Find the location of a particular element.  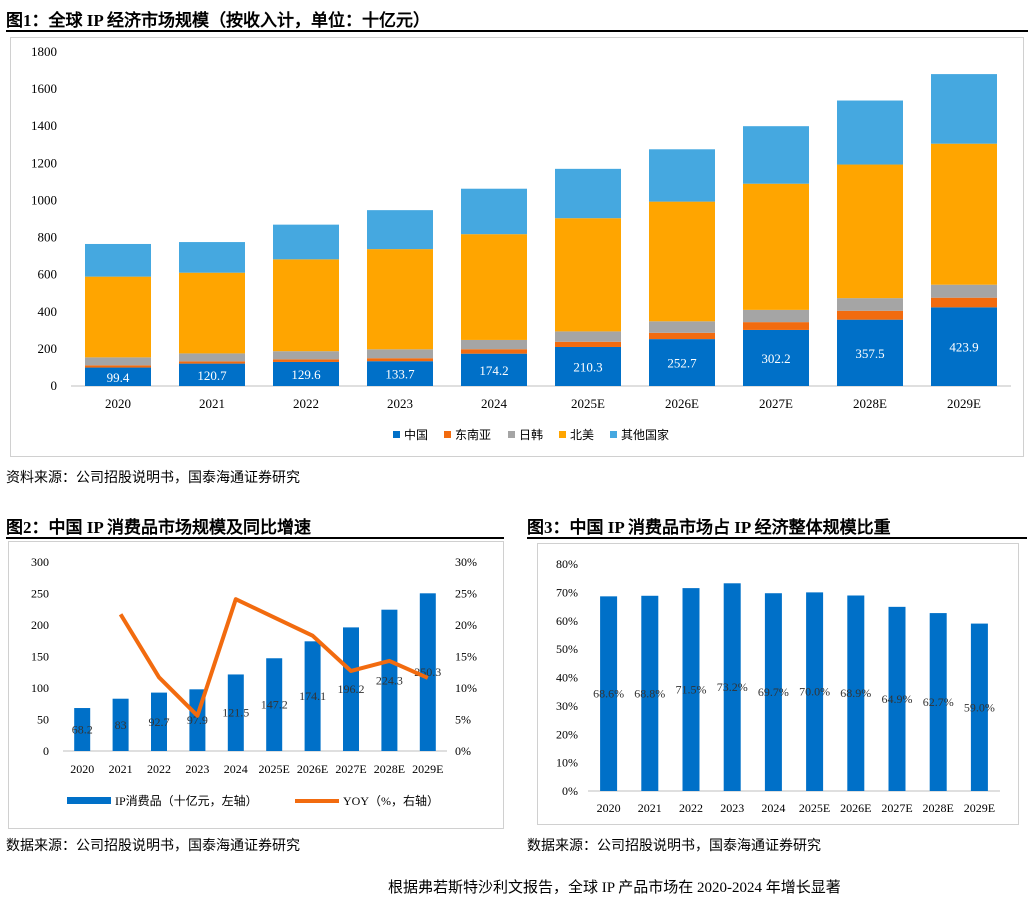

fig2-data-label: 121.5 is located at coordinates (235, 713).